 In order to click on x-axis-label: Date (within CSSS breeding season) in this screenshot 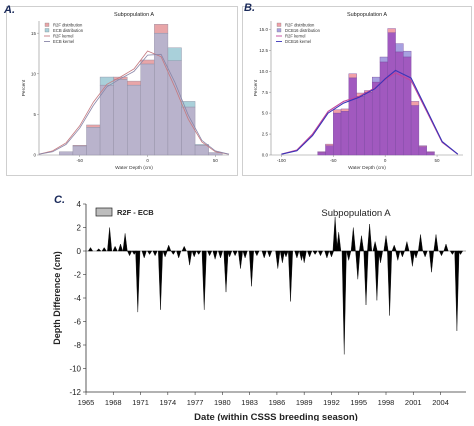, I will do `click(276, 416)`.